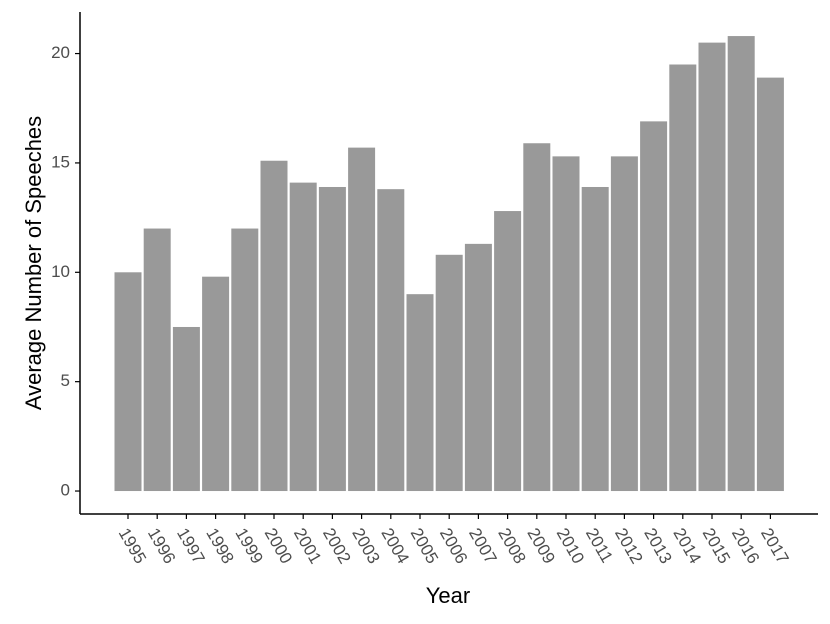  I want to click on x-tick-label: 2017, so click(774, 546).